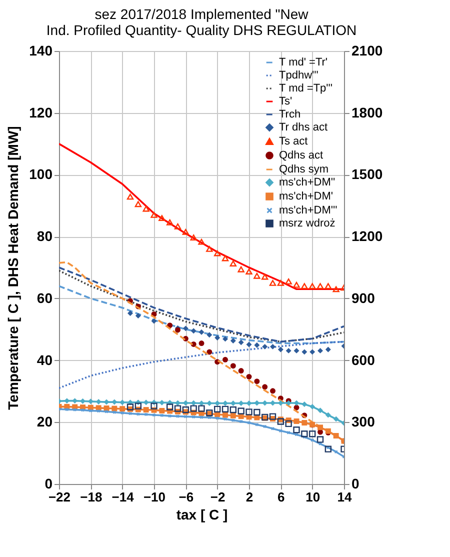  What do you see at coordinates (298, 76) in the screenshot?
I see `legend-label: Tpdhw'''` at bounding box center [298, 76].